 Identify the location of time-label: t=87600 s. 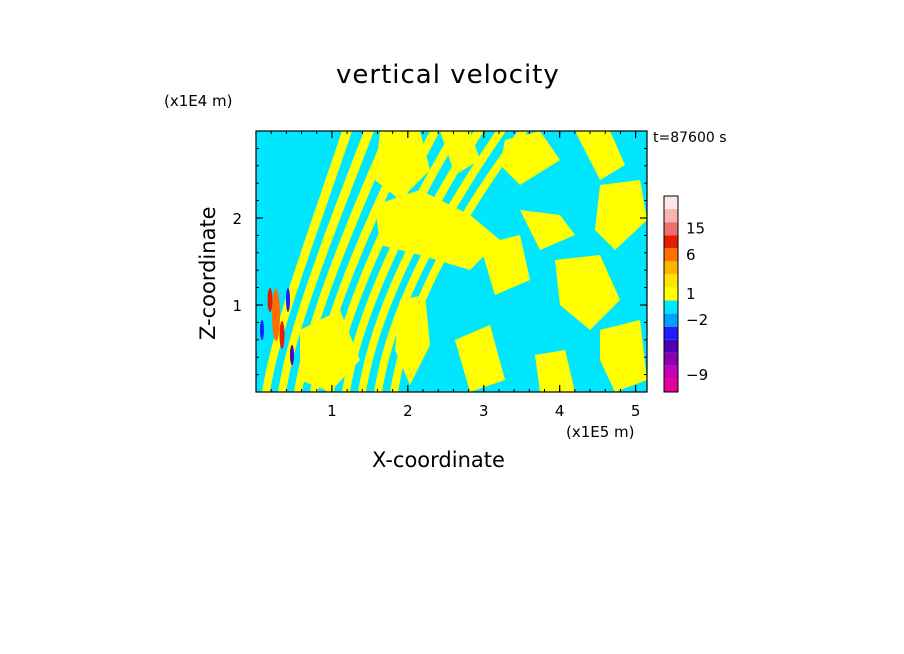
(690, 138).